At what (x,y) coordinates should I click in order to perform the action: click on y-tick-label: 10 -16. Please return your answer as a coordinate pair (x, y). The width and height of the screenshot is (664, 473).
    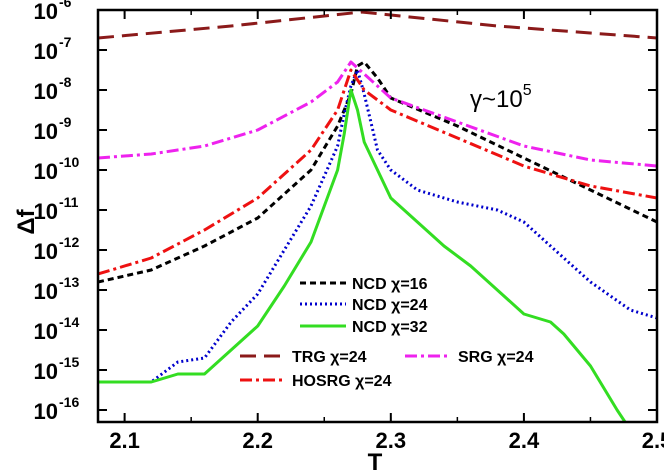
    Looking at the image, I should click on (57, 409).